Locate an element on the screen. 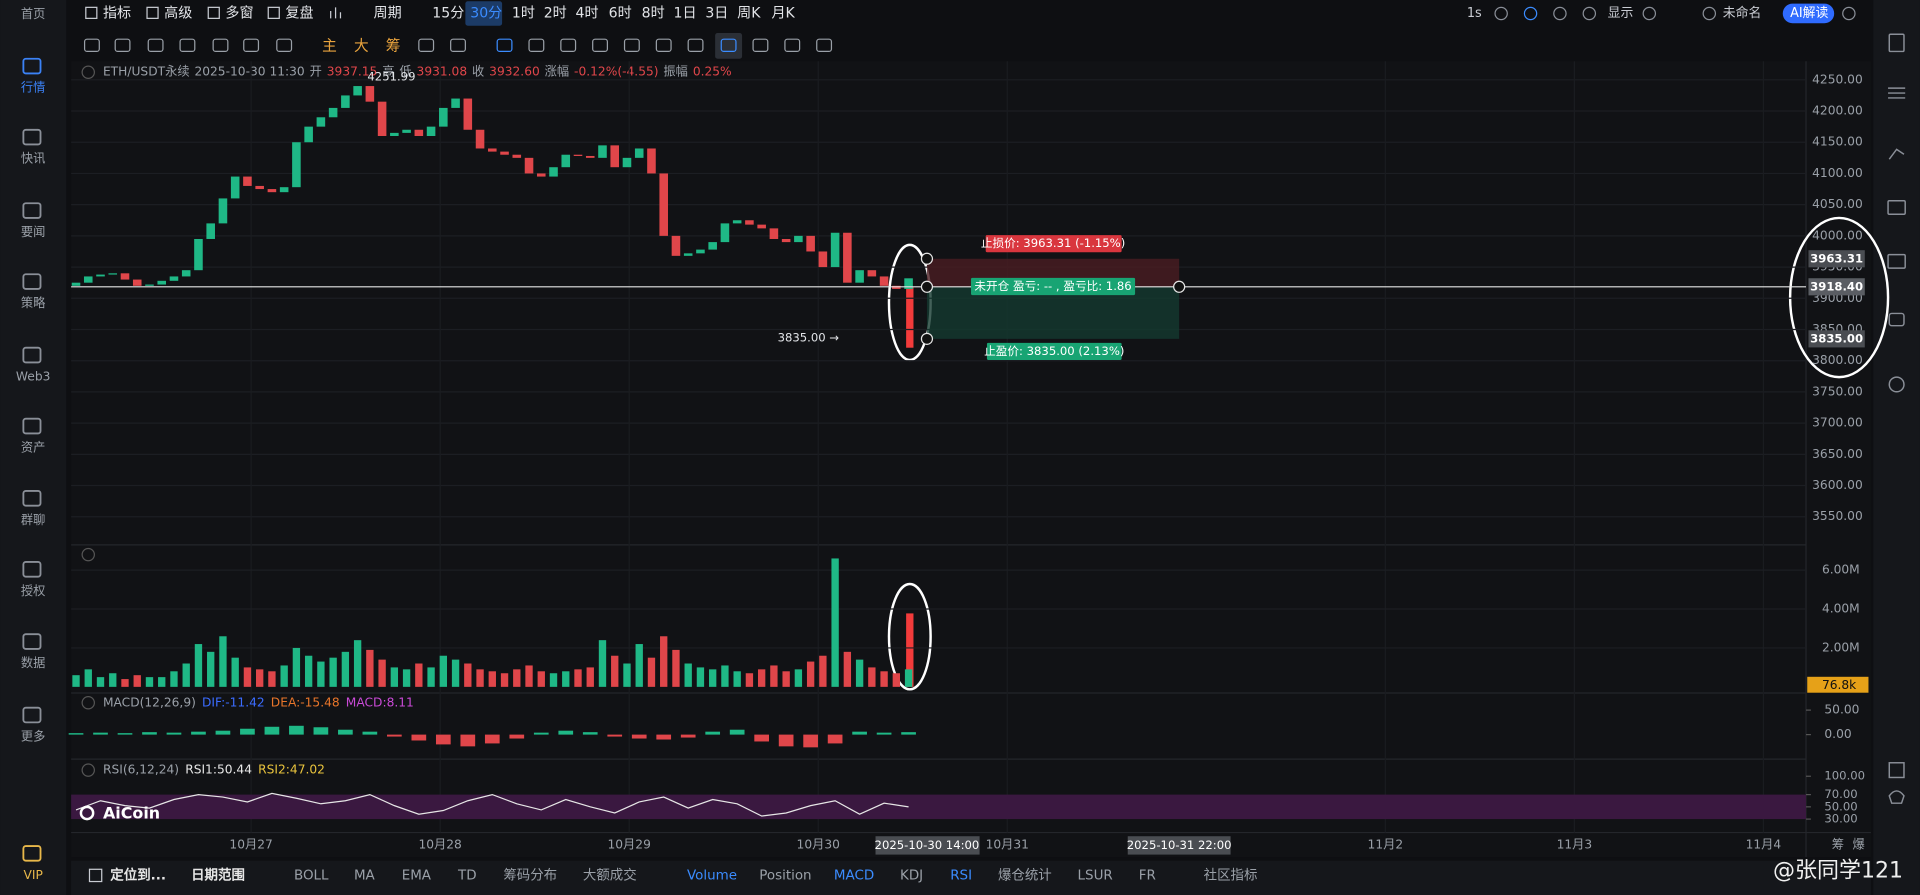 The height and width of the screenshot is (895, 1920). period-button: 8时 is located at coordinates (653, 13).